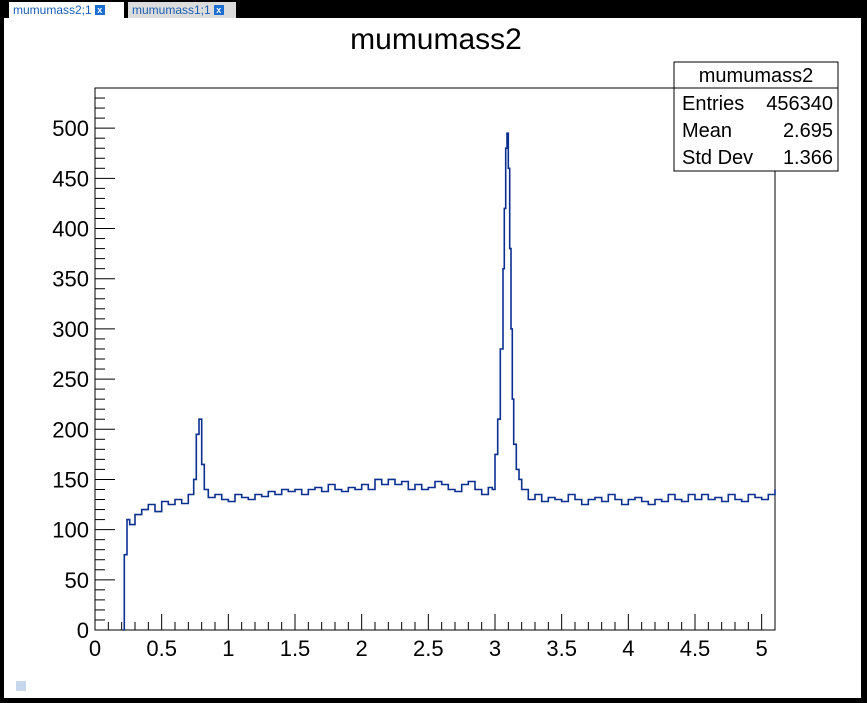 The width and height of the screenshot is (867, 703). I want to click on y-tick-labels: 0 50 100 150 200 250 300 350 400 450 500, so click(70, 379).